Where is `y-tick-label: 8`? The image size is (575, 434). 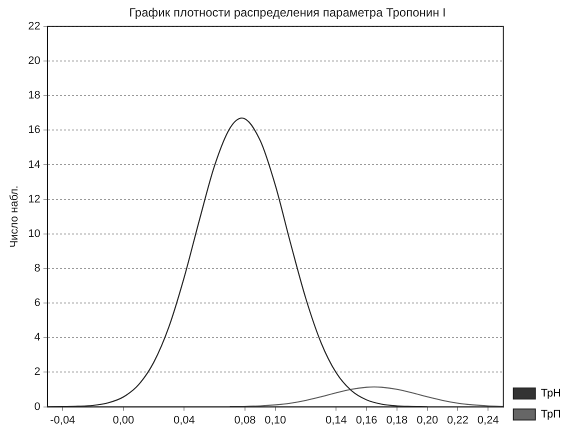
y-tick-label: 8 is located at coordinates (37, 268).